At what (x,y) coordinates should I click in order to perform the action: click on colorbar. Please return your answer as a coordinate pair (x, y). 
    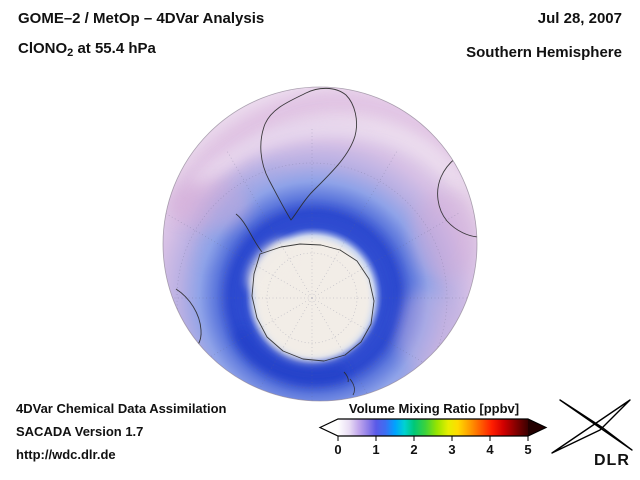
    Looking at the image, I should click on (433, 429).